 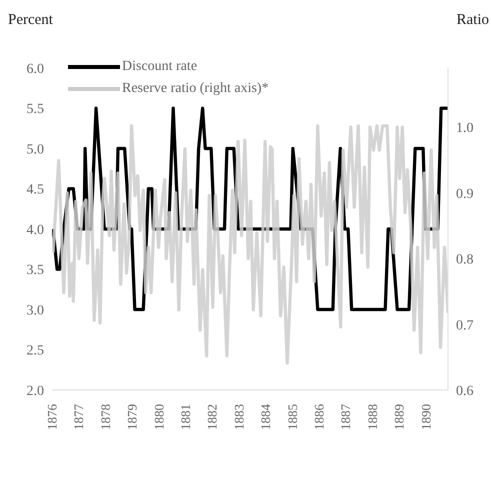 What do you see at coordinates (212, 417) in the screenshot?
I see `x-tick-label: 1882` at bounding box center [212, 417].